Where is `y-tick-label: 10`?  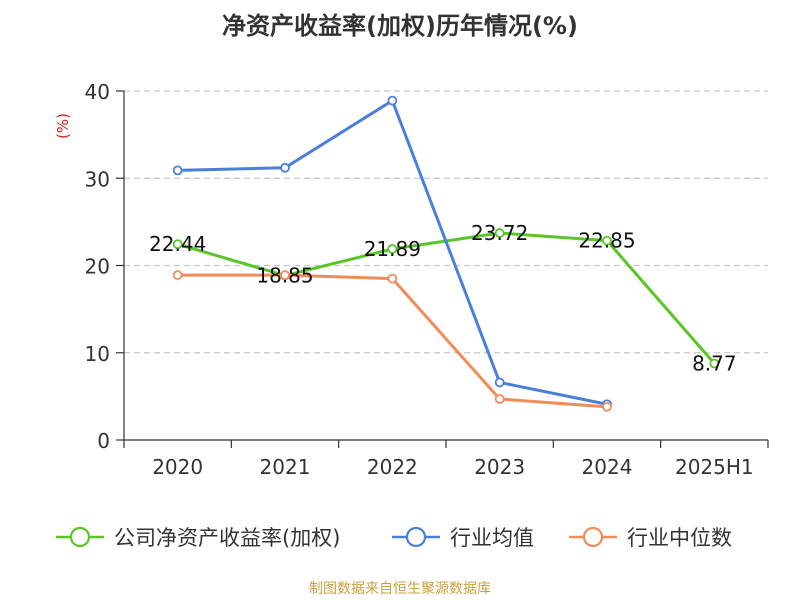
y-tick-label: 10 is located at coordinates (97, 354).